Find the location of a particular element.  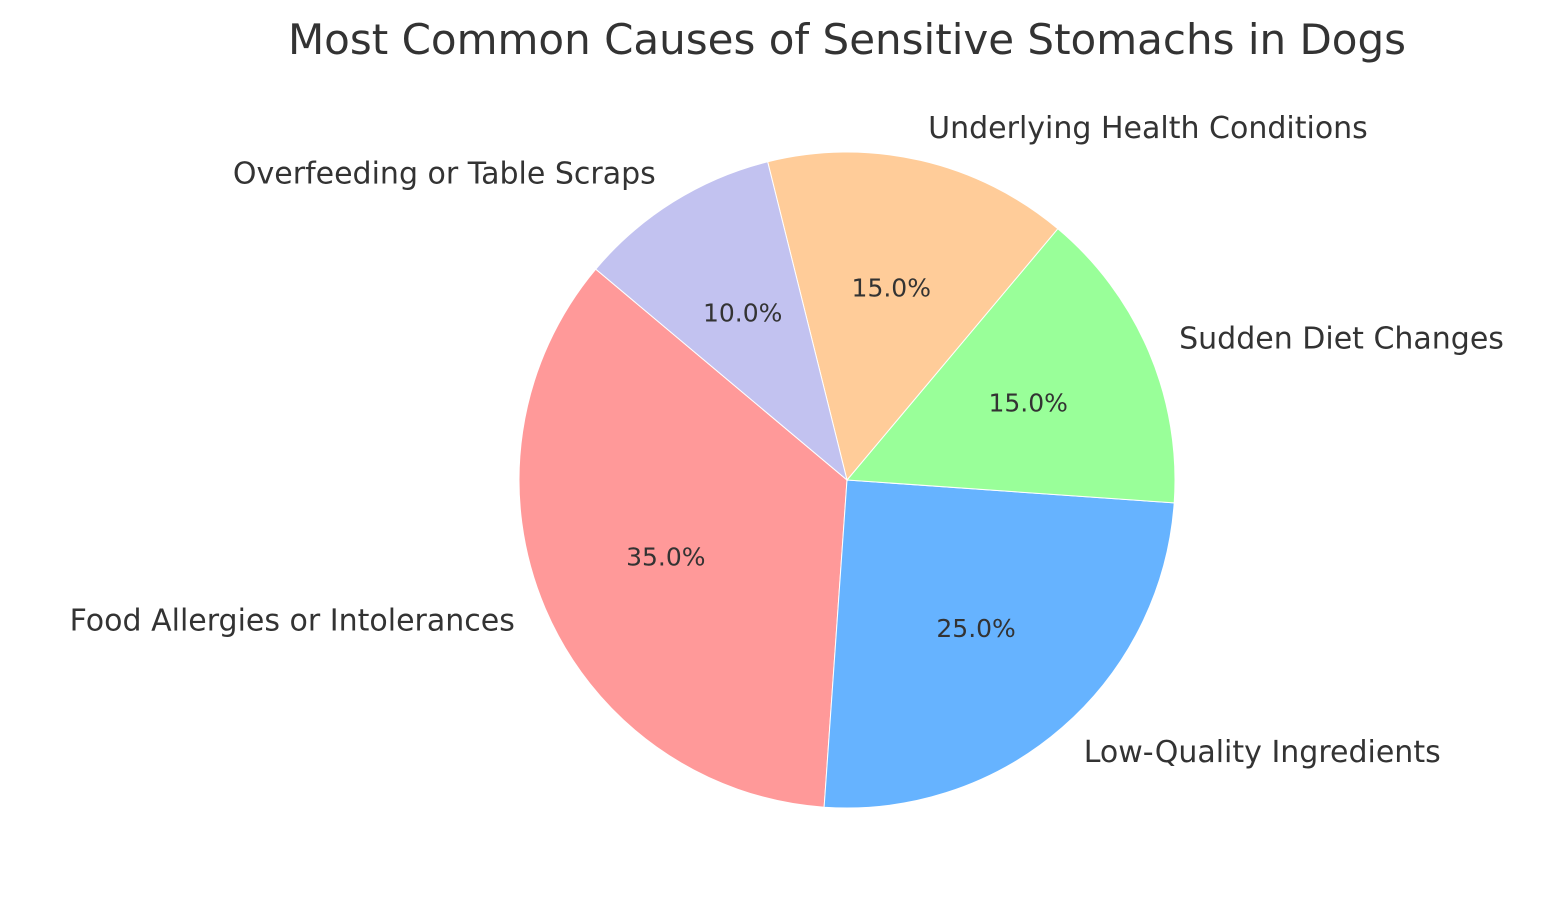

slice-percentage-label: 25.0% is located at coordinates (975, 628).